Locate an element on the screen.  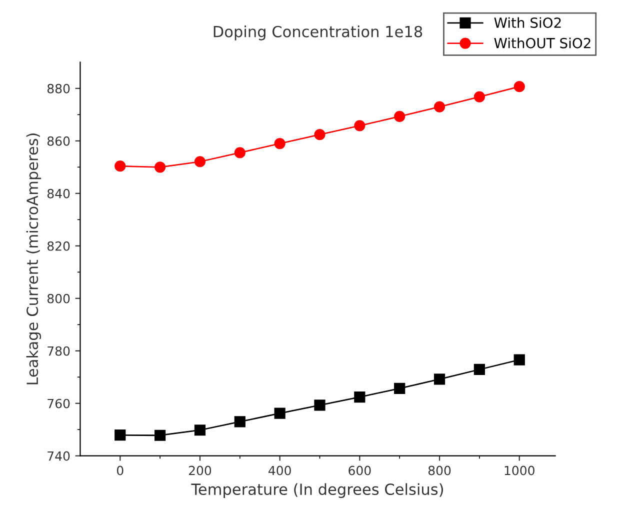
x-tick-label: 1000 is located at coordinates (519, 471).